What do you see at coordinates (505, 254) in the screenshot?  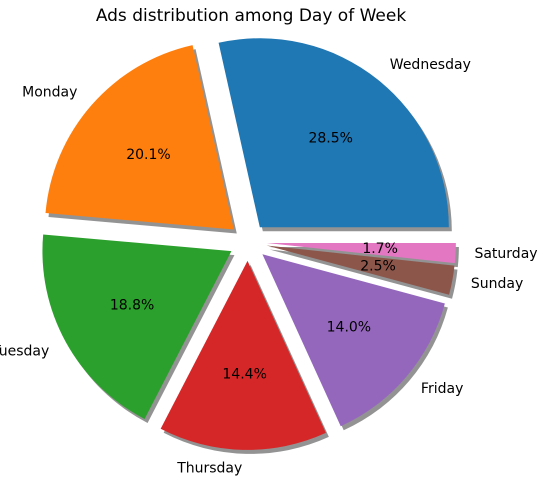 I see `slice-label-saturday: Saturday` at bounding box center [505, 254].